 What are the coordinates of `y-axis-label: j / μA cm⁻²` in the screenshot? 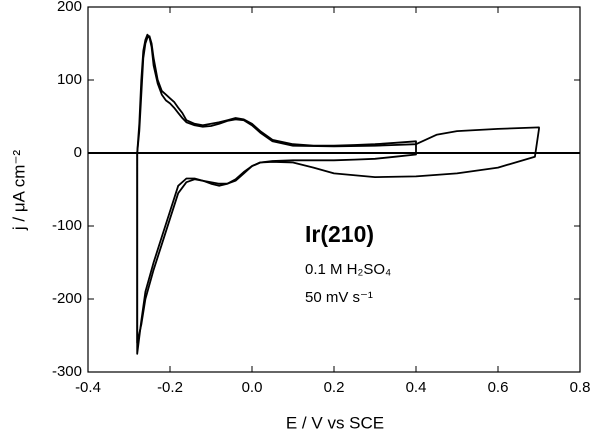 It's located at (18, 190).